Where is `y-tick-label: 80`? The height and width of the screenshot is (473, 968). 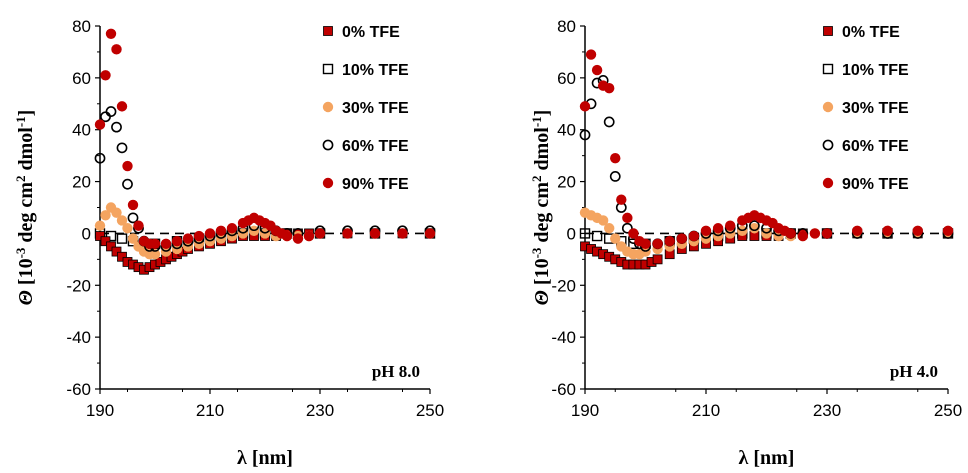 y-tick-label: 80 is located at coordinates (81, 26).